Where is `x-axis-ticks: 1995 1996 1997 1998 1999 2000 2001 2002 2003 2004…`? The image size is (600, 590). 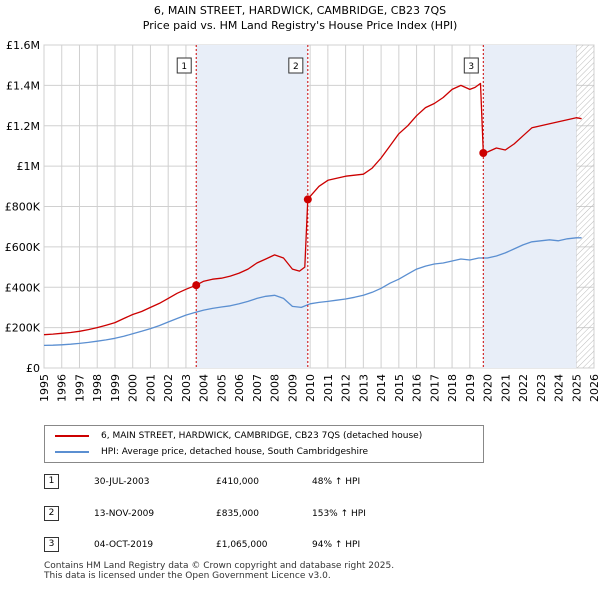 x-axis-ticks: 1995 1996 1997 1998 1999 2000 2001 2002 2003 2004… is located at coordinates (319, 388).